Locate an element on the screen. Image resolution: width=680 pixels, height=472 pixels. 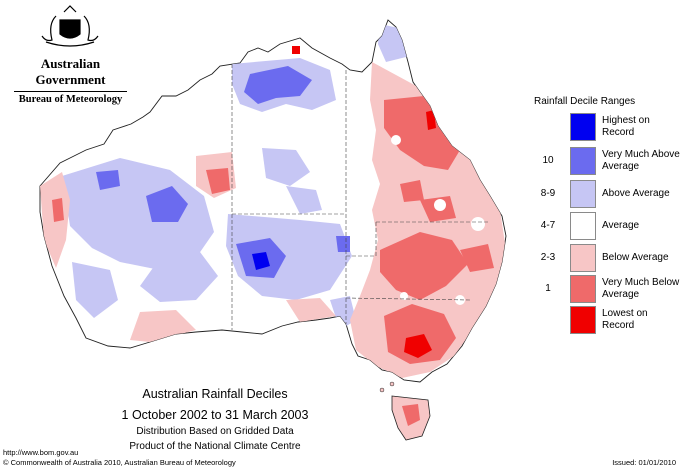
footer-issued: Issued: 01/01/2010 is located at coordinates (644, 462).